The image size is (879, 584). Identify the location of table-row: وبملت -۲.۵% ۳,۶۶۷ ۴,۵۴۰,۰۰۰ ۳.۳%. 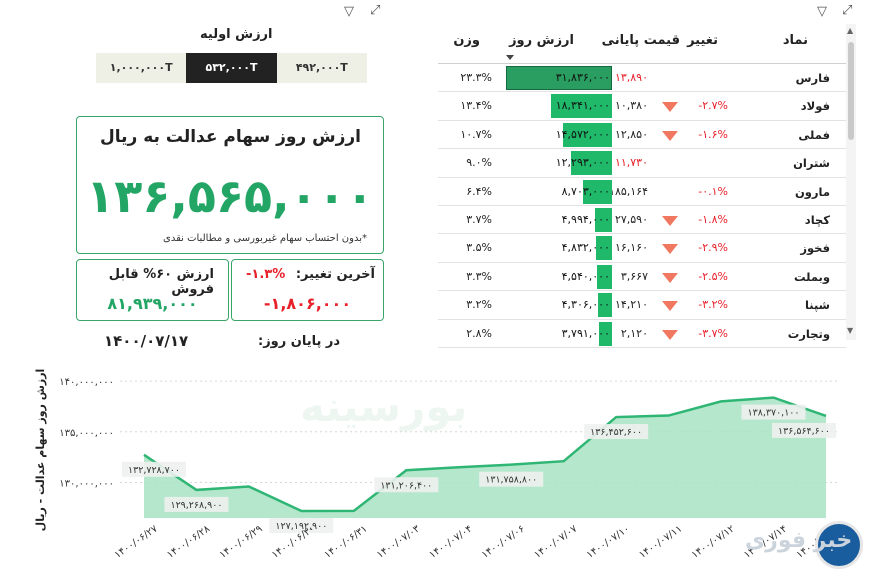
(642, 277).